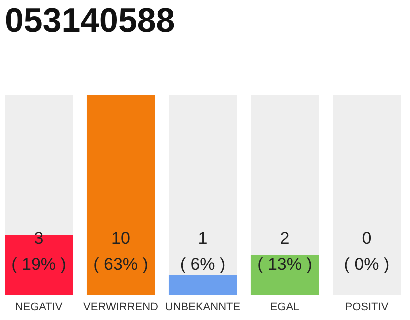 This screenshot has height=320, width=410. Describe the element at coordinates (367, 251) in the screenshot. I see `data-label: 0 ( 0% )` at that location.